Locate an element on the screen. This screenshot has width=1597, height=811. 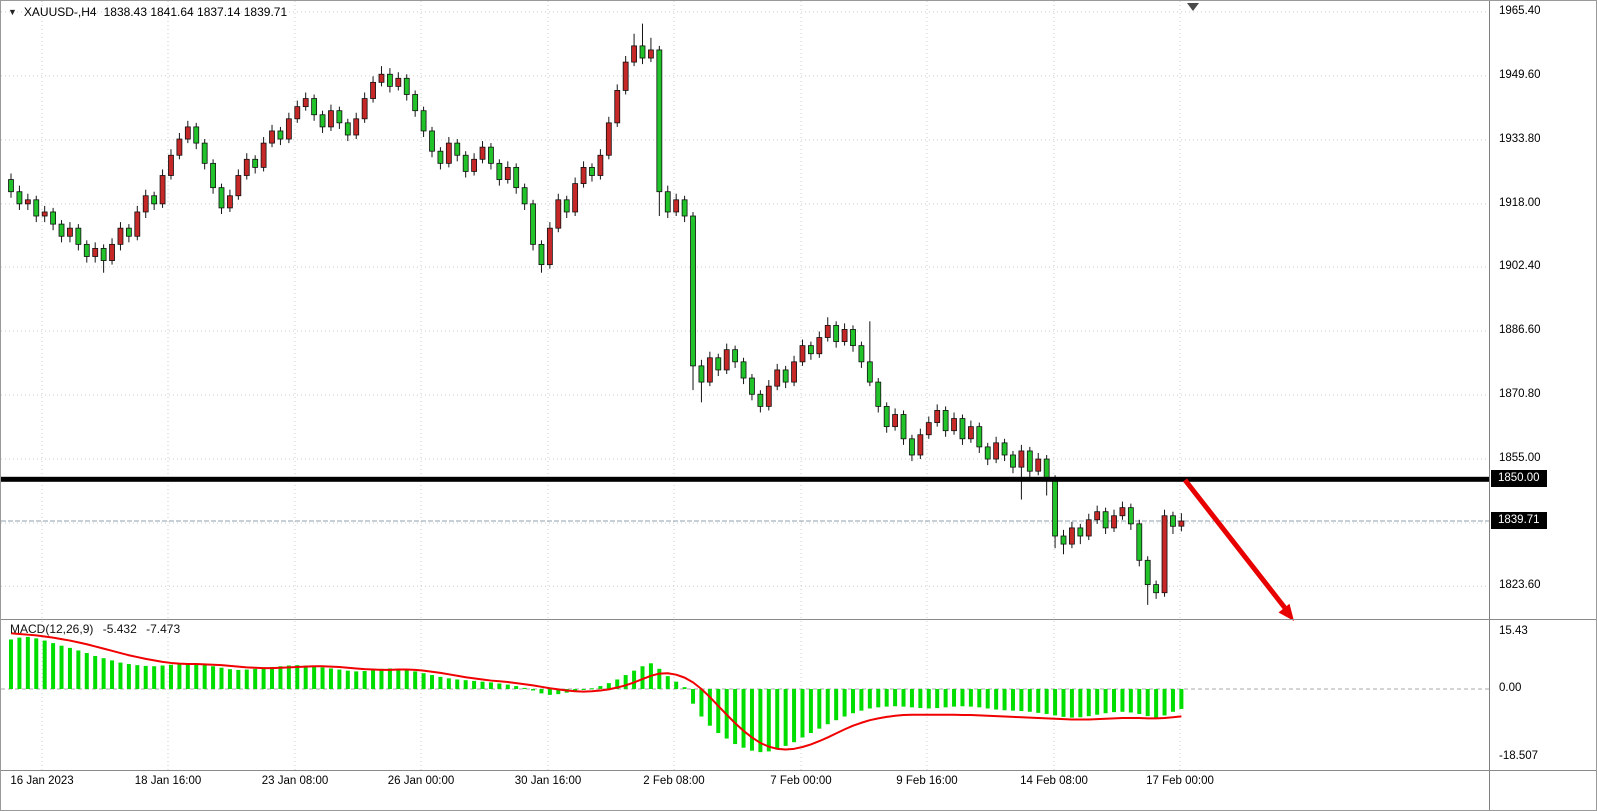
macd-signal-line is located at coordinates (596, 691).